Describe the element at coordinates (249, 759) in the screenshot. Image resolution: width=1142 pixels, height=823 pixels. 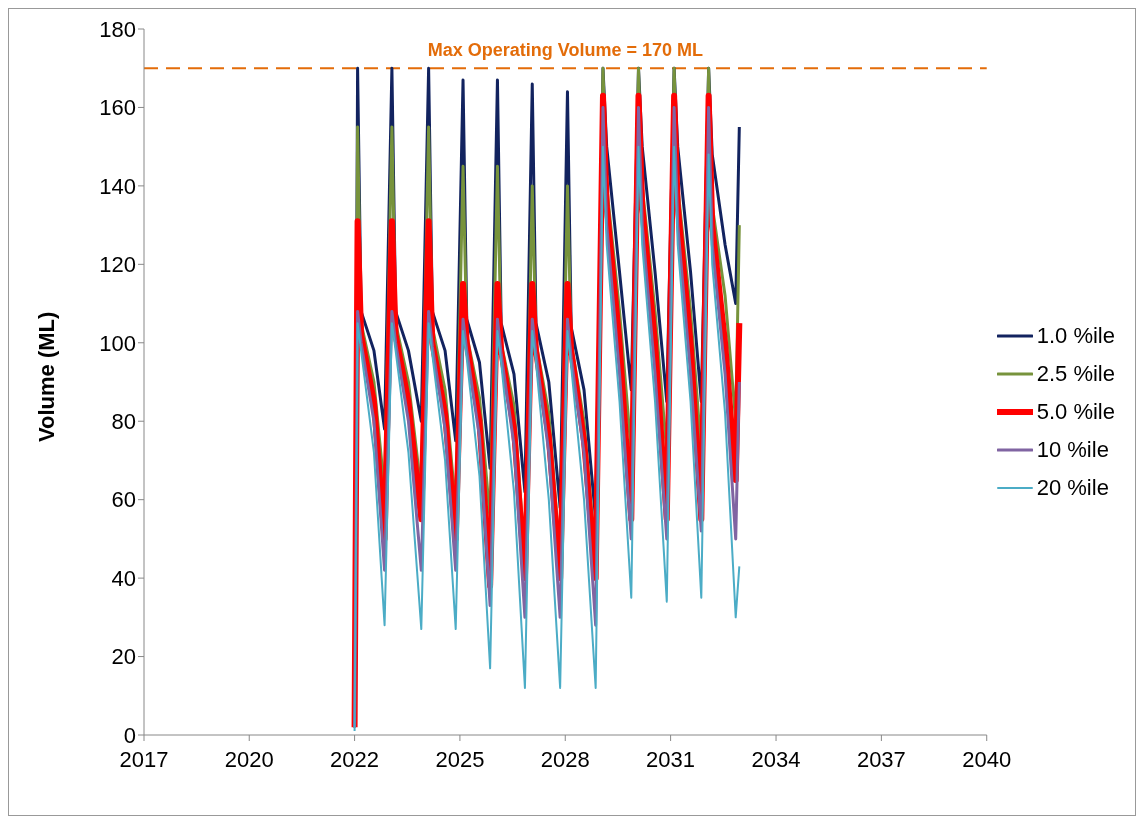
I see `x-tick-label: 2020` at that location.